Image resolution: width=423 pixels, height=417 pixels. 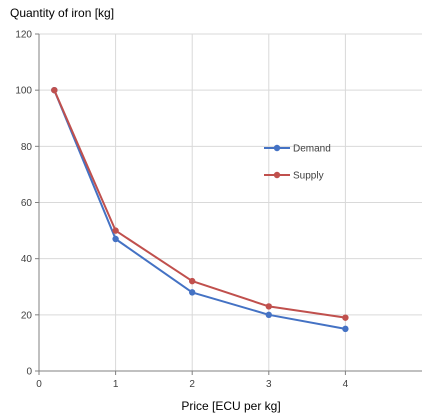 I want to click on legend-label-demand: Demand, so click(x=312, y=149).